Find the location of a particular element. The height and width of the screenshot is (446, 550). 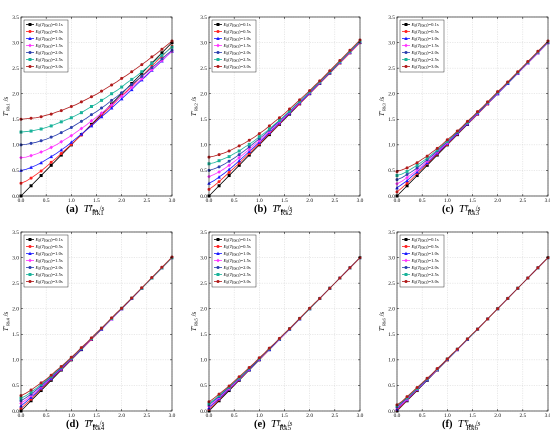

x-tick-label: 2.0 is located at coordinates (497, 416).